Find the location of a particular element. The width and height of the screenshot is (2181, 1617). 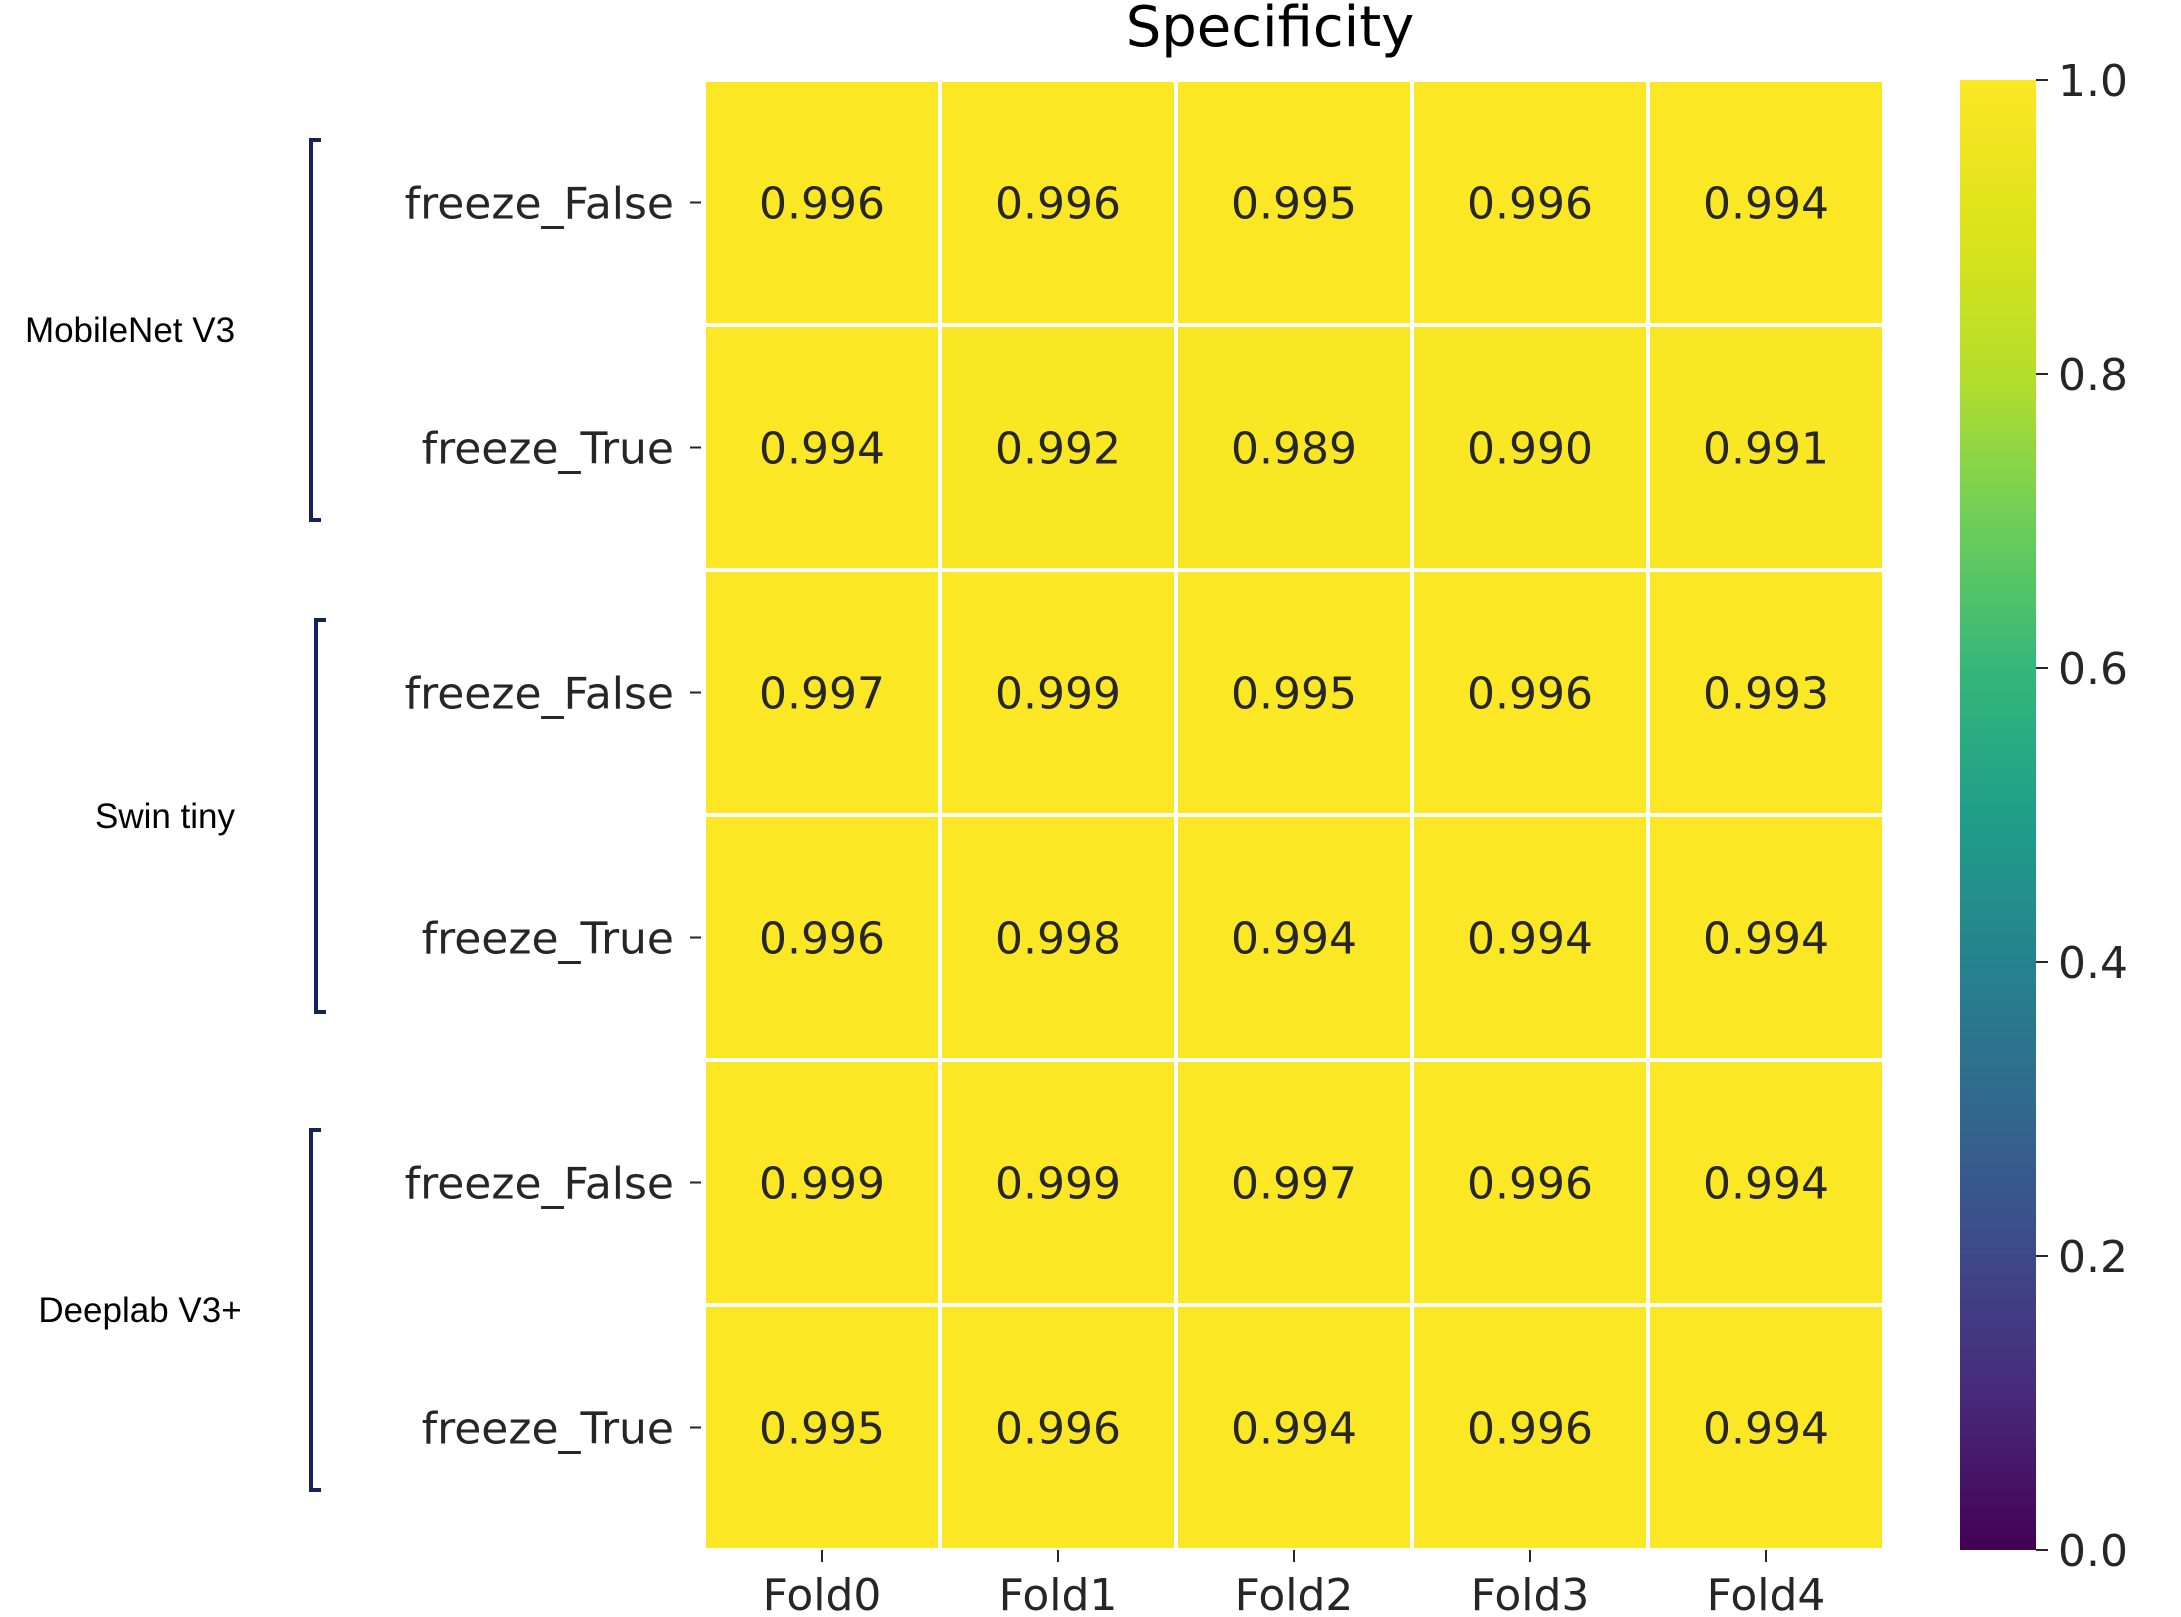

x-tick-label: Fold4 is located at coordinates (1766, 1593).